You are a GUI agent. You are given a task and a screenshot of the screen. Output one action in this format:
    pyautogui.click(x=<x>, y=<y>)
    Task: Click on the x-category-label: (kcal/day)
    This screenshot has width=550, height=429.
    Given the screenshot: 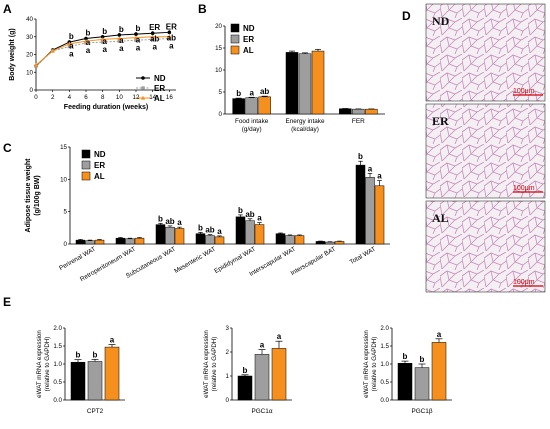 What is the action you would take?
    pyautogui.click(x=305, y=129)
    